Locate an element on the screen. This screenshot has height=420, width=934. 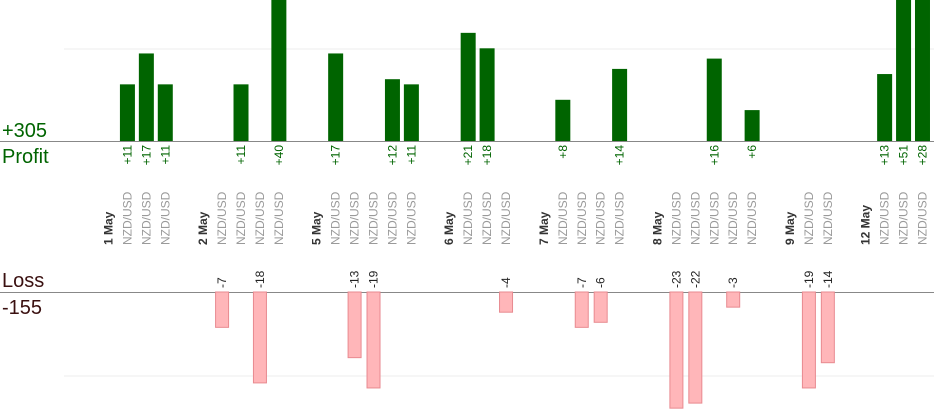
profit-total: +305 is located at coordinates (24, 131).